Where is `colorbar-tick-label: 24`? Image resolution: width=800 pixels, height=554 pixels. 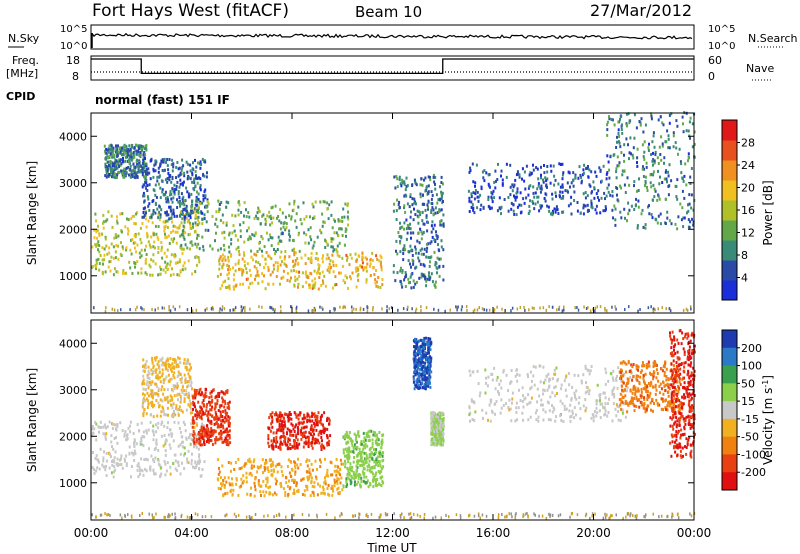
colorbar-tick-label: 24 is located at coordinates (748, 165).